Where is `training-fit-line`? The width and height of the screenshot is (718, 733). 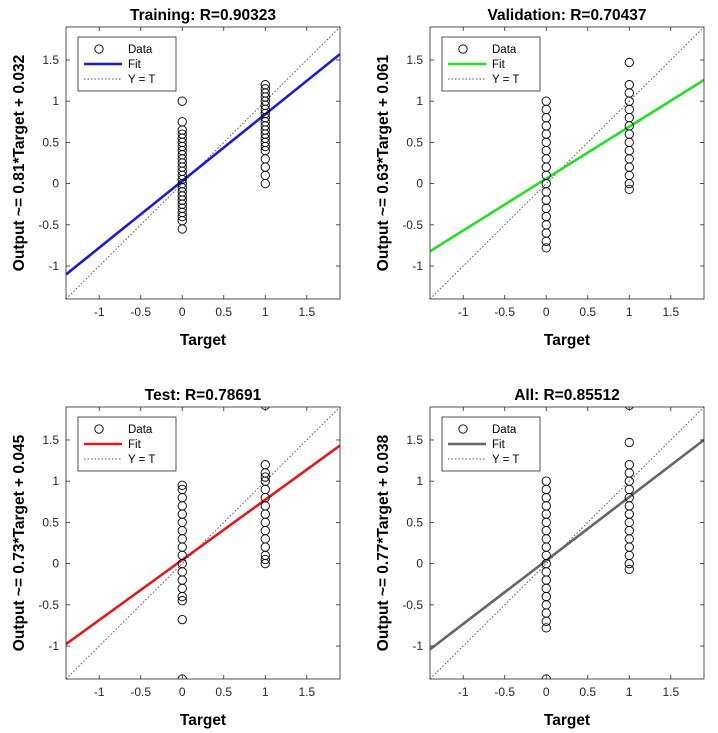
training-fit-line is located at coordinates (203, 164).